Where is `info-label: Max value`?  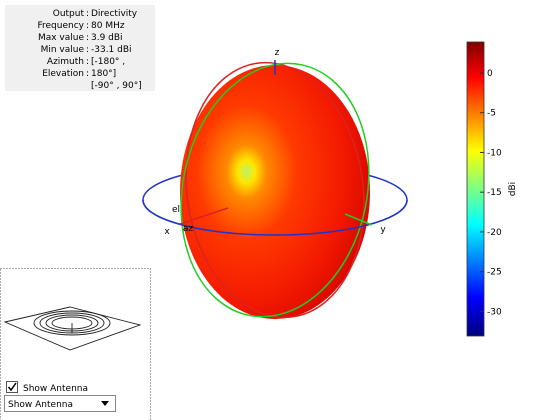 info-label: Max value is located at coordinates (61, 38).